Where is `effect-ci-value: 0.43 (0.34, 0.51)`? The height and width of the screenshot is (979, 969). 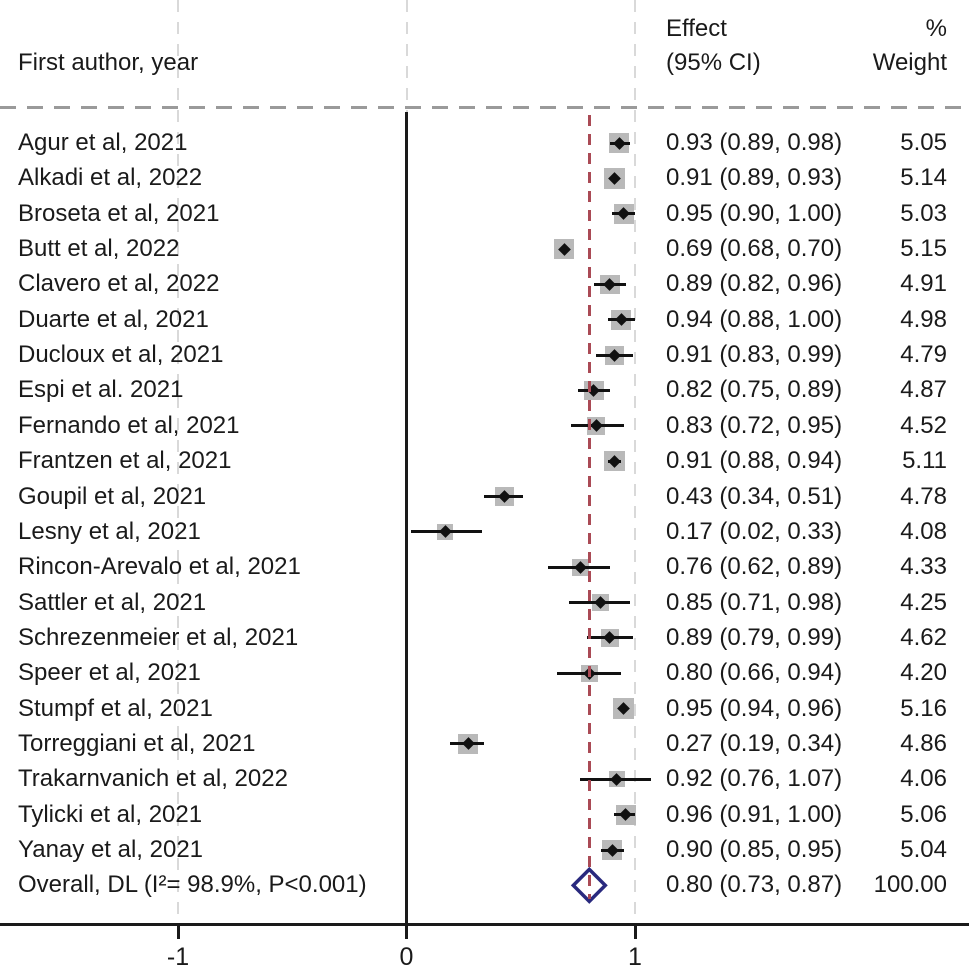 effect-ci-value: 0.43 (0.34, 0.51) is located at coordinates (754, 496).